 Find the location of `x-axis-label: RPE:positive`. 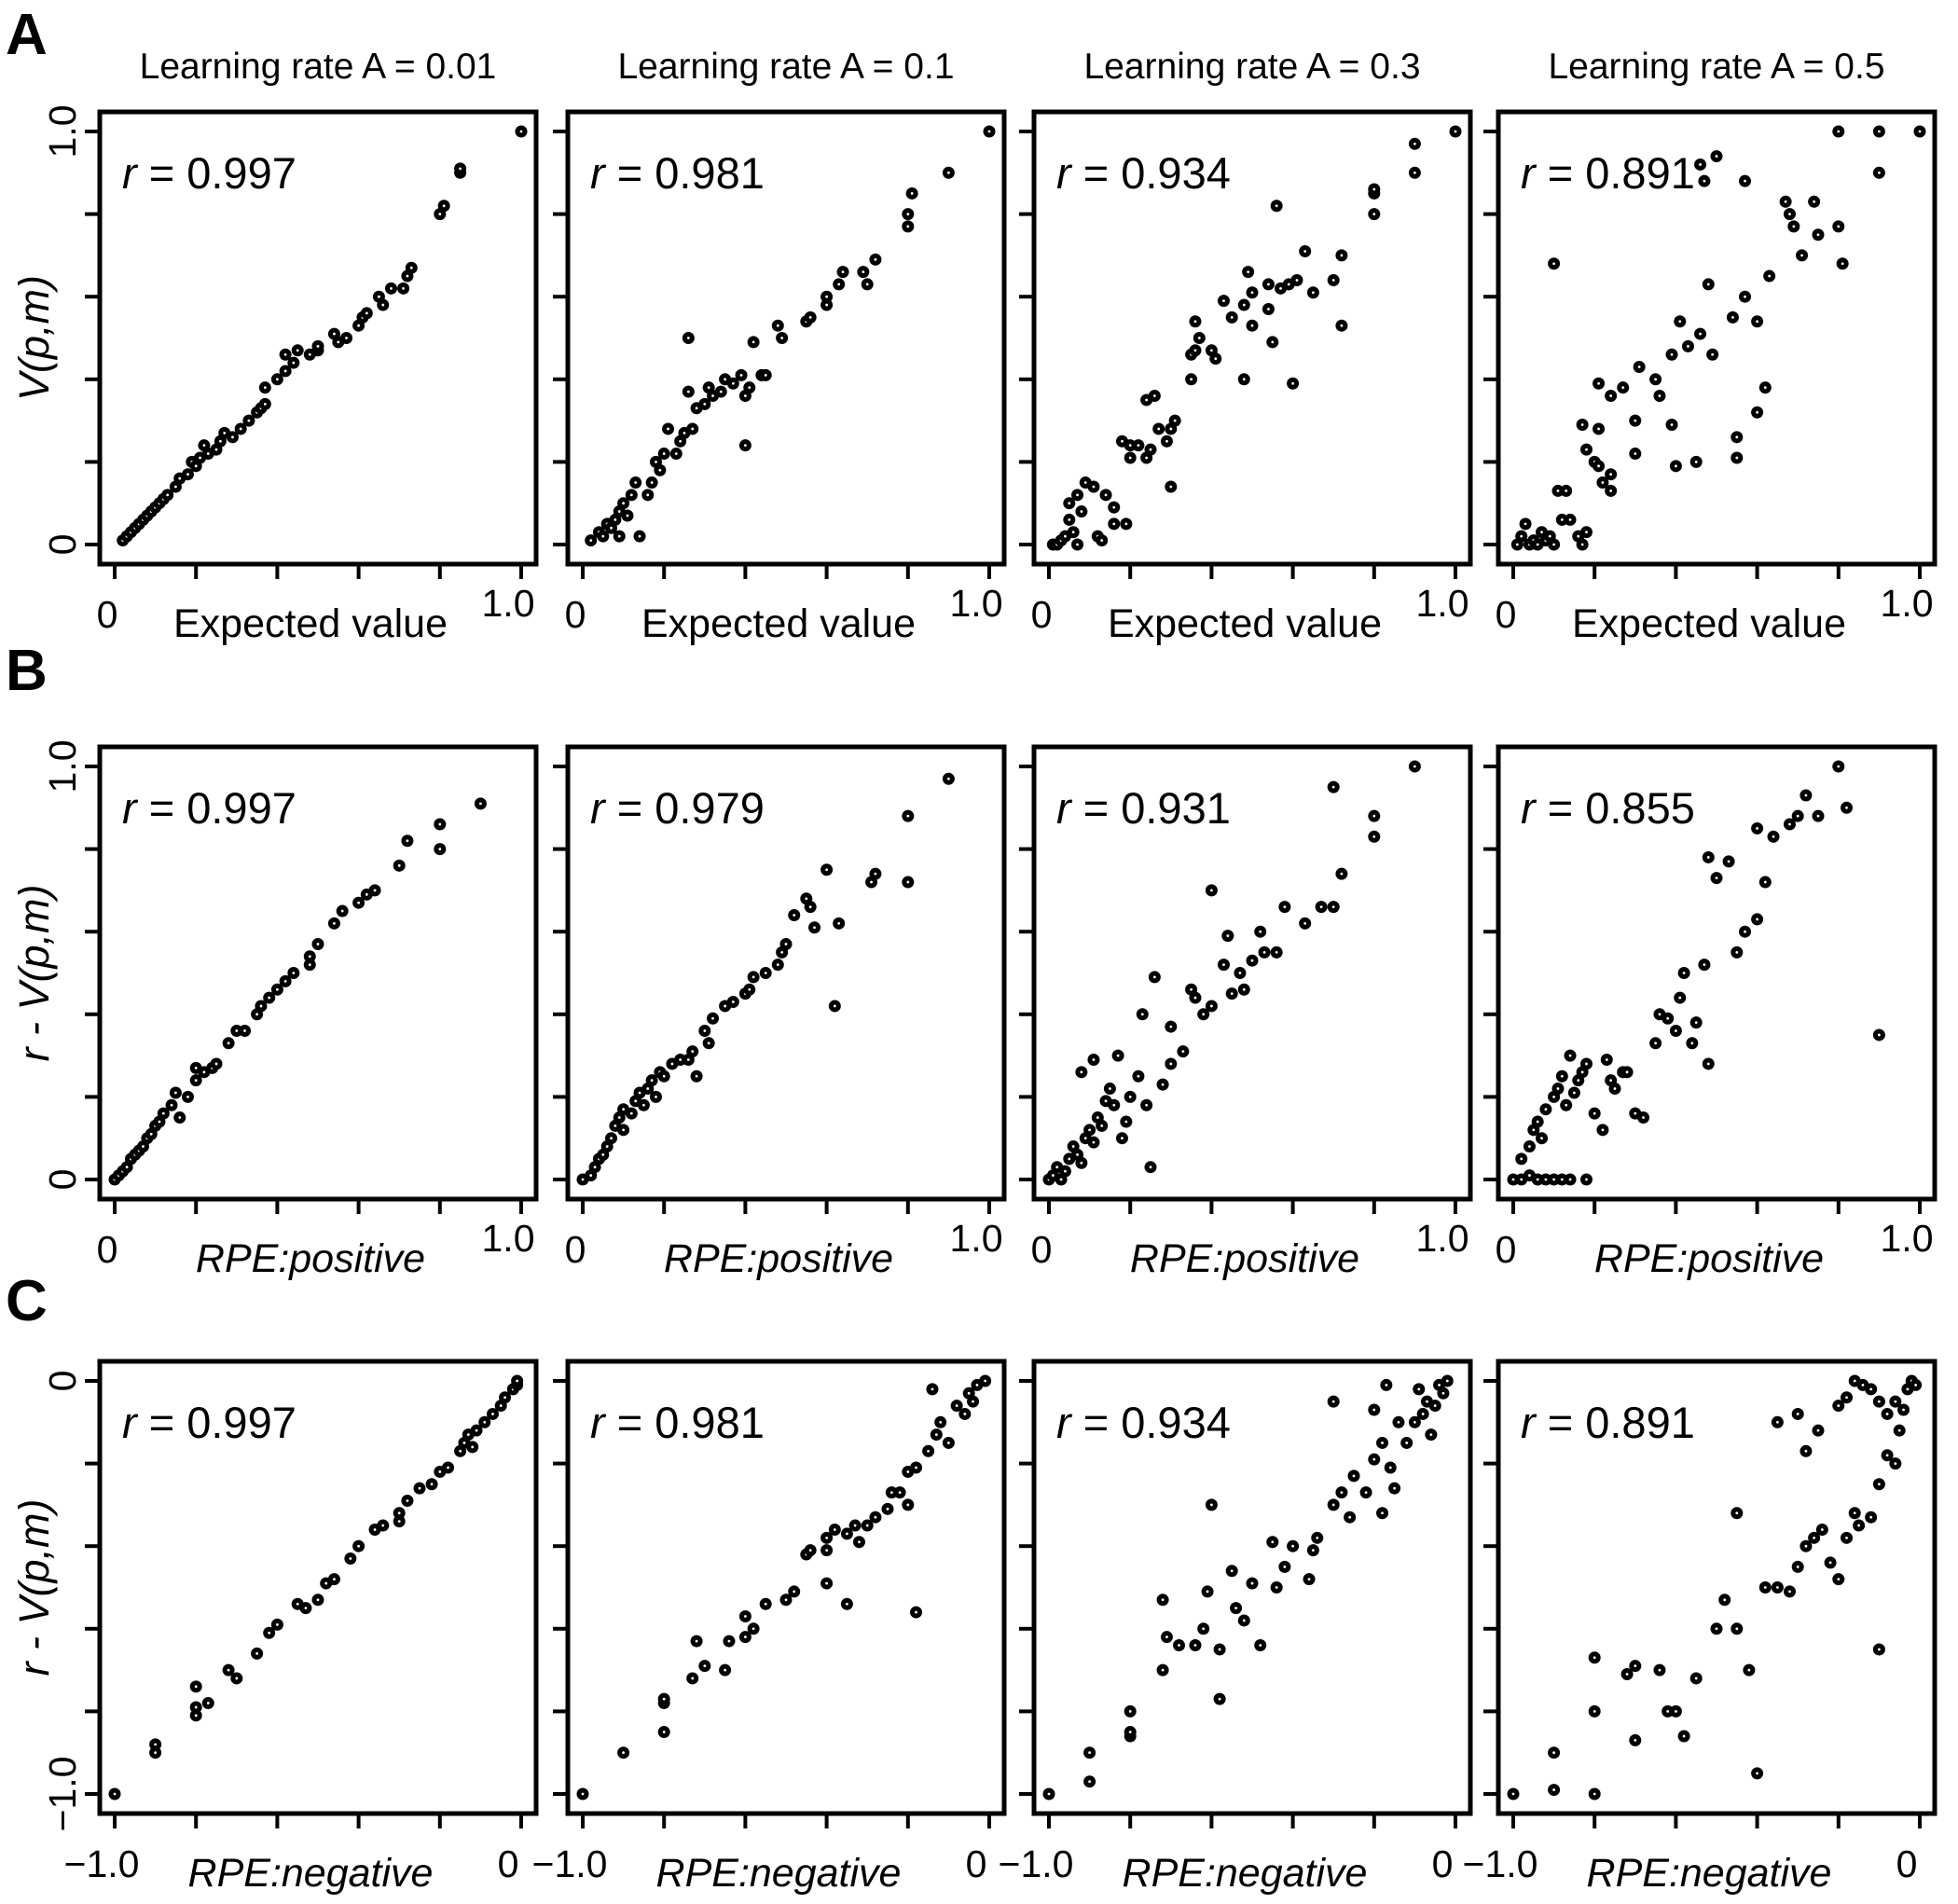

x-axis-label: RPE:positive is located at coordinates (1244, 1258).